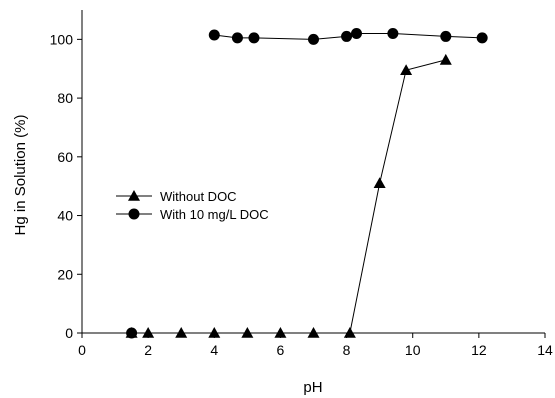 The height and width of the screenshot is (398, 555). What do you see at coordinates (134, 195) in the screenshot?
I see `legend-triangle-marker` at bounding box center [134, 195].